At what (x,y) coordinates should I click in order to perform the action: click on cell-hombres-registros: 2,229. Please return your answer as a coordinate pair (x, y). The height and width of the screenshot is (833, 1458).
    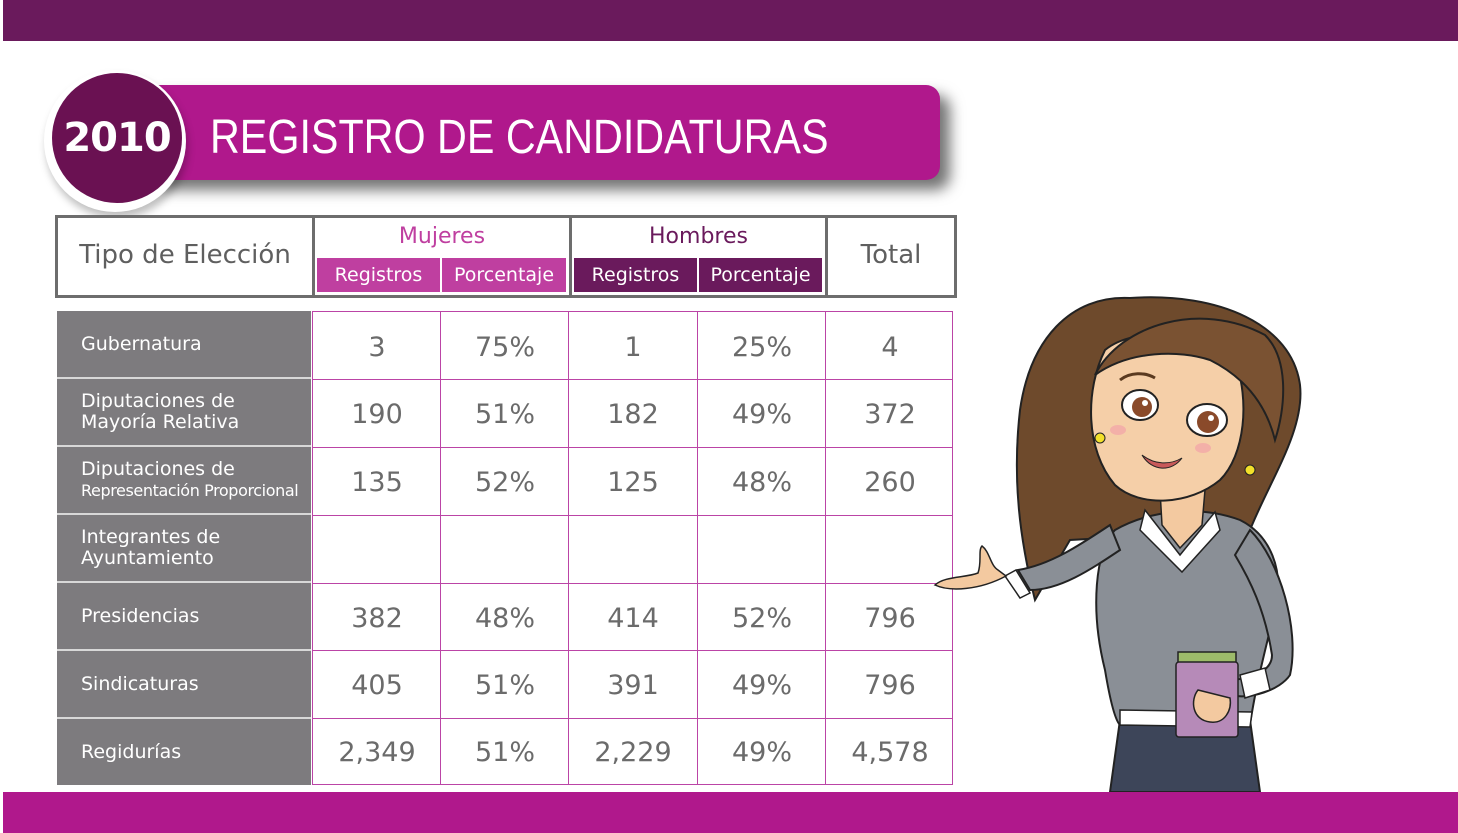
    Looking at the image, I should click on (633, 752).